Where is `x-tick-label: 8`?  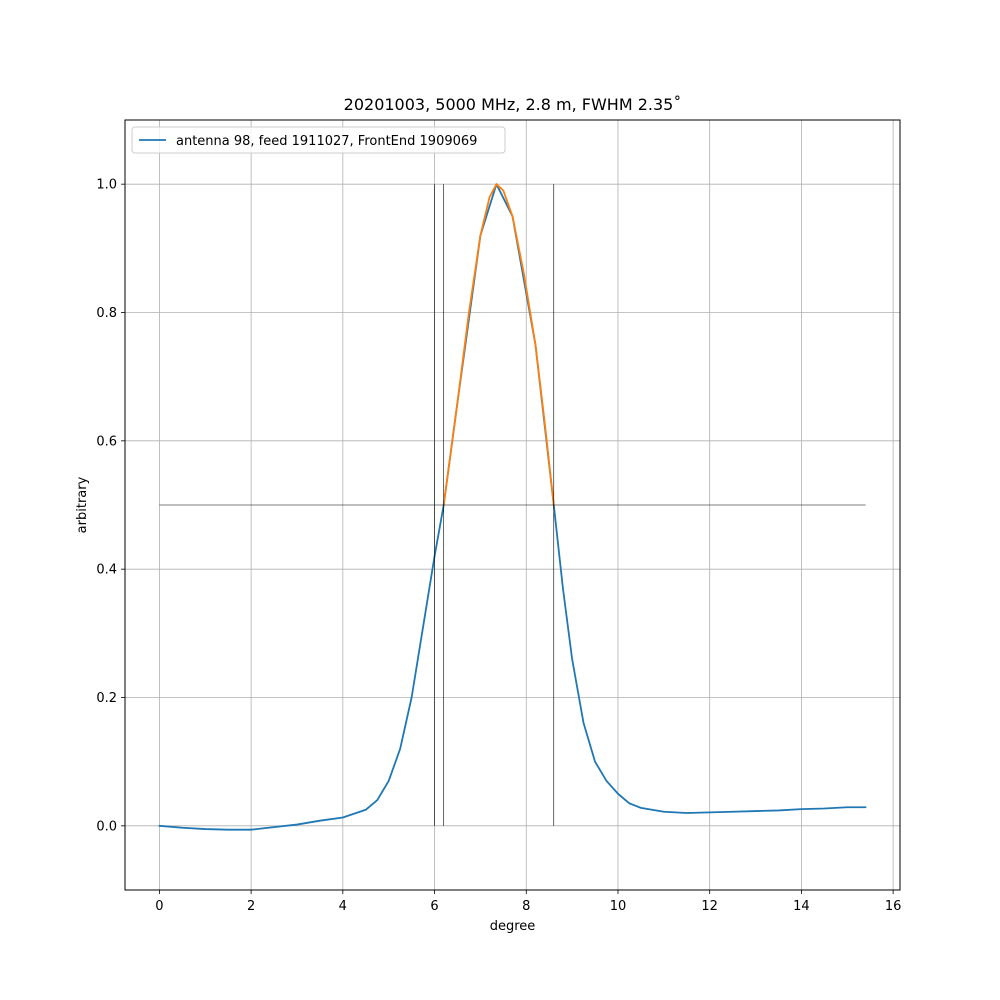 x-tick-label: 8 is located at coordinates (526, 906).